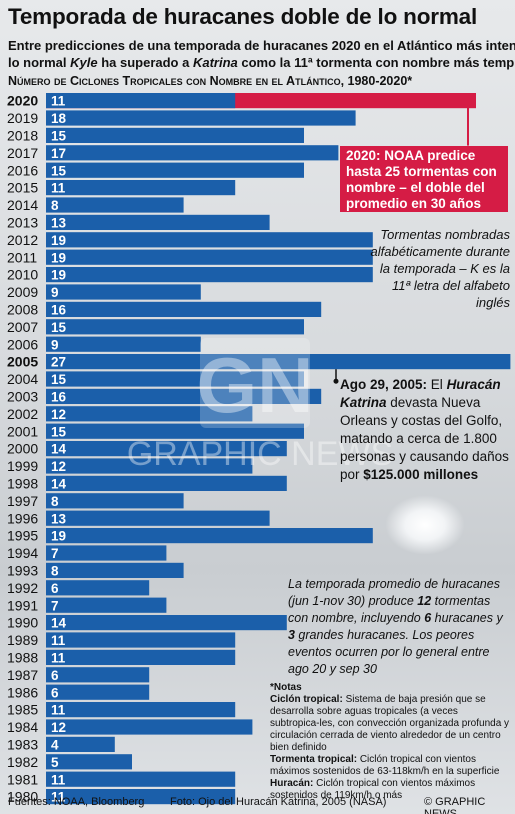 The width and height of the screenshot is (515, 814). What do you see at coordinates (22, 675) in the screenshot?
I see `year-label-1987: 1987` at bounding box center [22, 675].